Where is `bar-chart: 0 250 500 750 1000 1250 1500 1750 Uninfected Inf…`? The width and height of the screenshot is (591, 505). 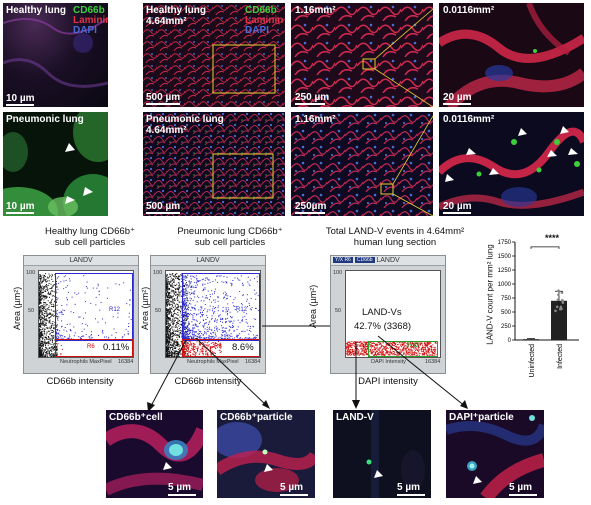
bar-chart: 0 250 500 750 1000 1250 1500 1750 Uninfected Inf… is located at coordinates (531, 313).